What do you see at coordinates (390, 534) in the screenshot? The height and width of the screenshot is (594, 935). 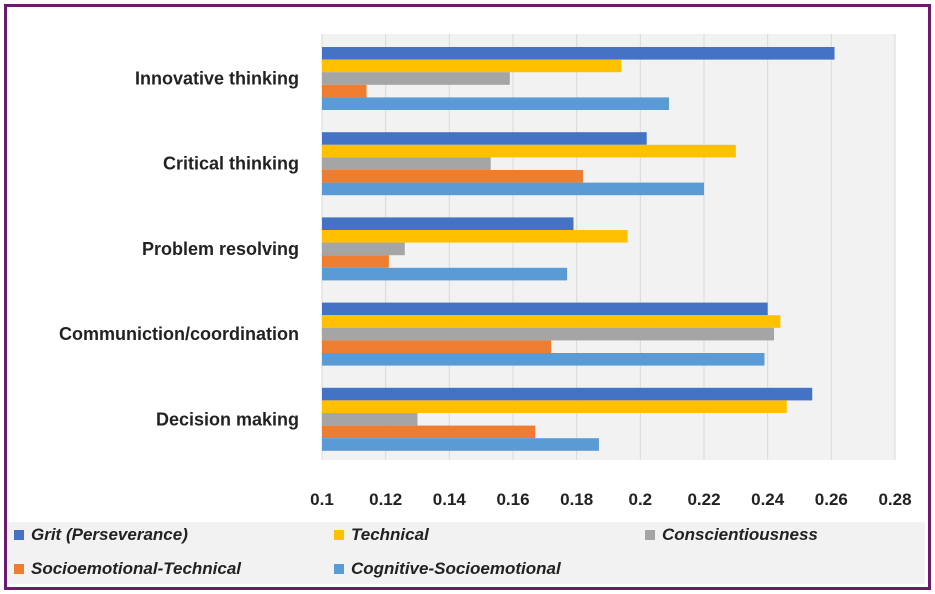 I see `legend-label: Technical` at bounding box center [390, 534].